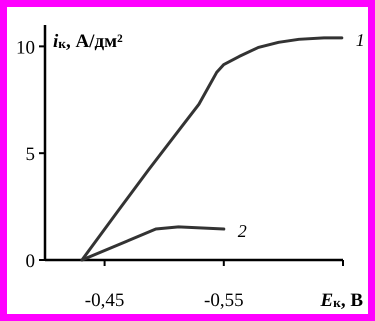  What do you see at coordinates (30, 155) in the screenshot?
I see `y-tick-label: 5` at bounding box center [30, 155].